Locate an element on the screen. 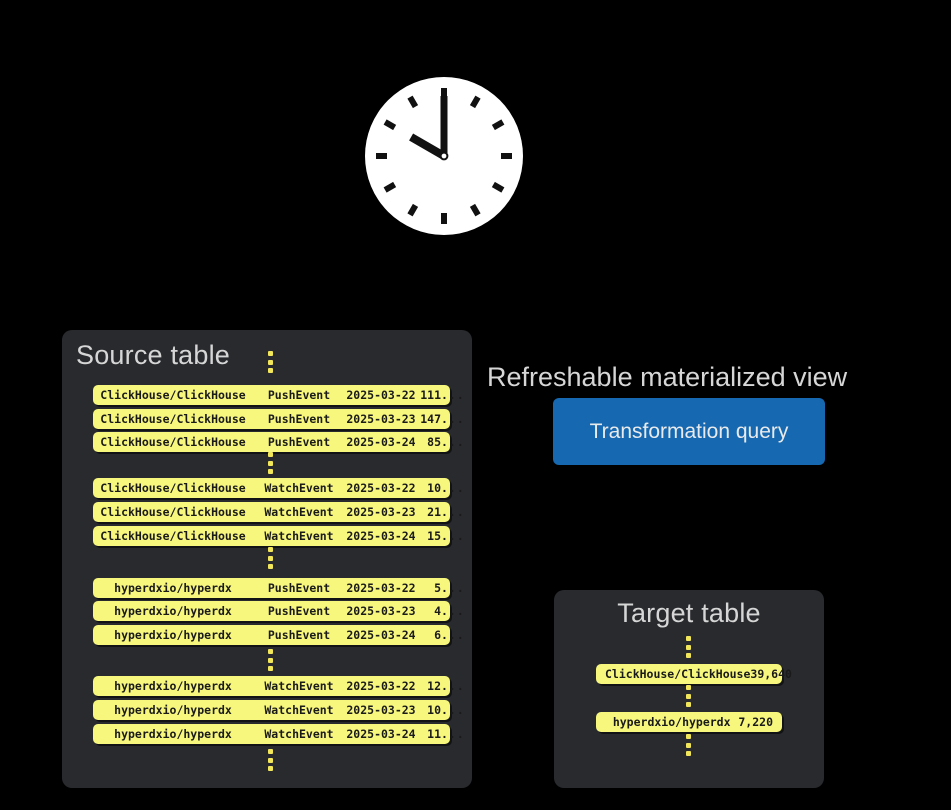 The image size is (951, 810). cell-count: 21 is located at coordinates (434, 512).